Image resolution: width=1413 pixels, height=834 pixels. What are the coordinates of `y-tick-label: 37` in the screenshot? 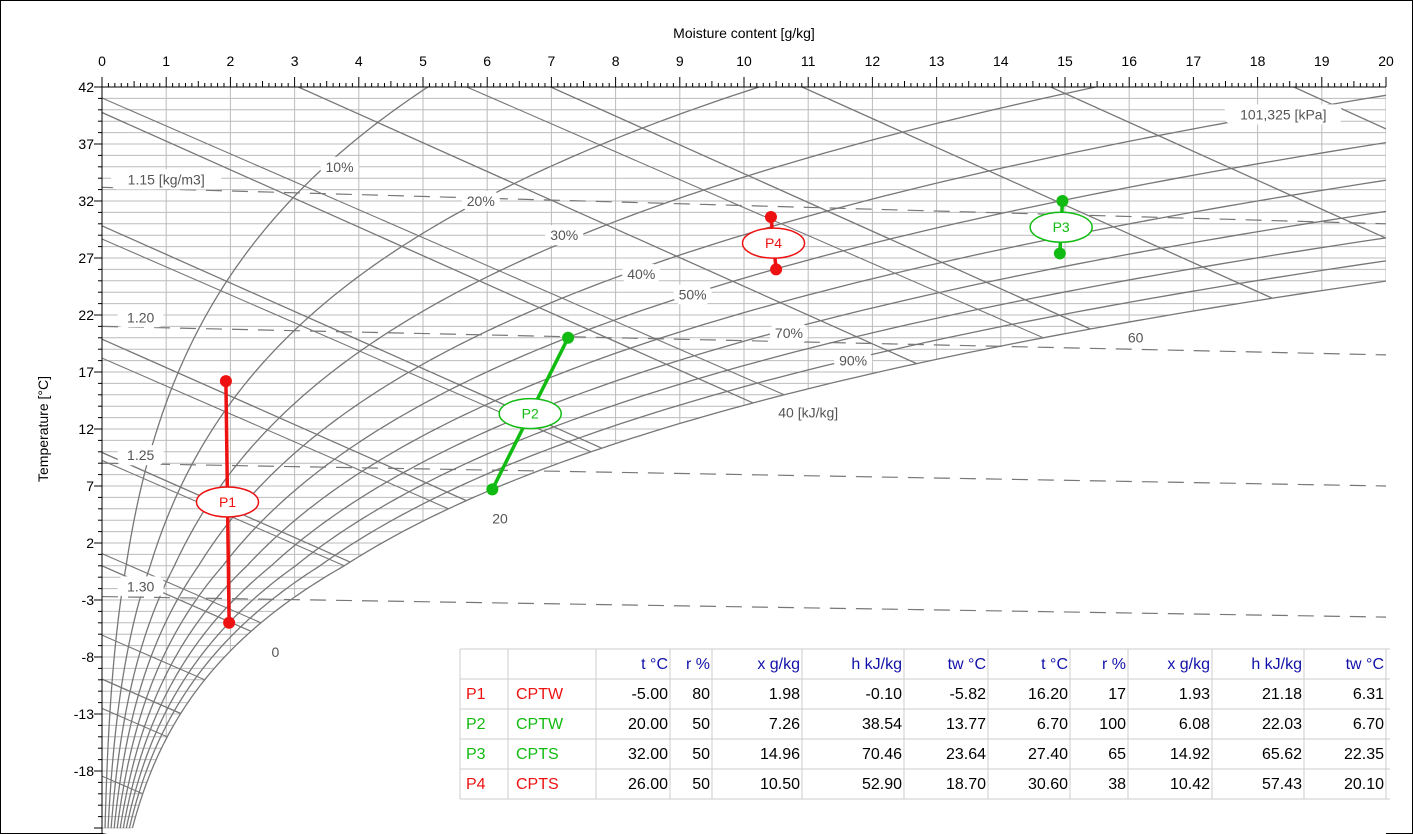 It's located at (86, 144).